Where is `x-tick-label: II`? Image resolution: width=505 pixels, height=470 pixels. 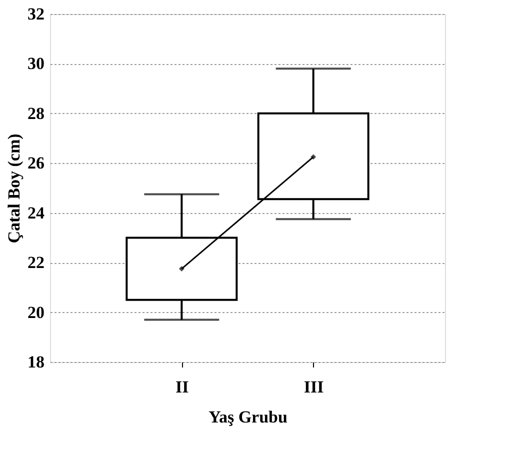 x-tick-label: II is located at coordinates (183, 387).